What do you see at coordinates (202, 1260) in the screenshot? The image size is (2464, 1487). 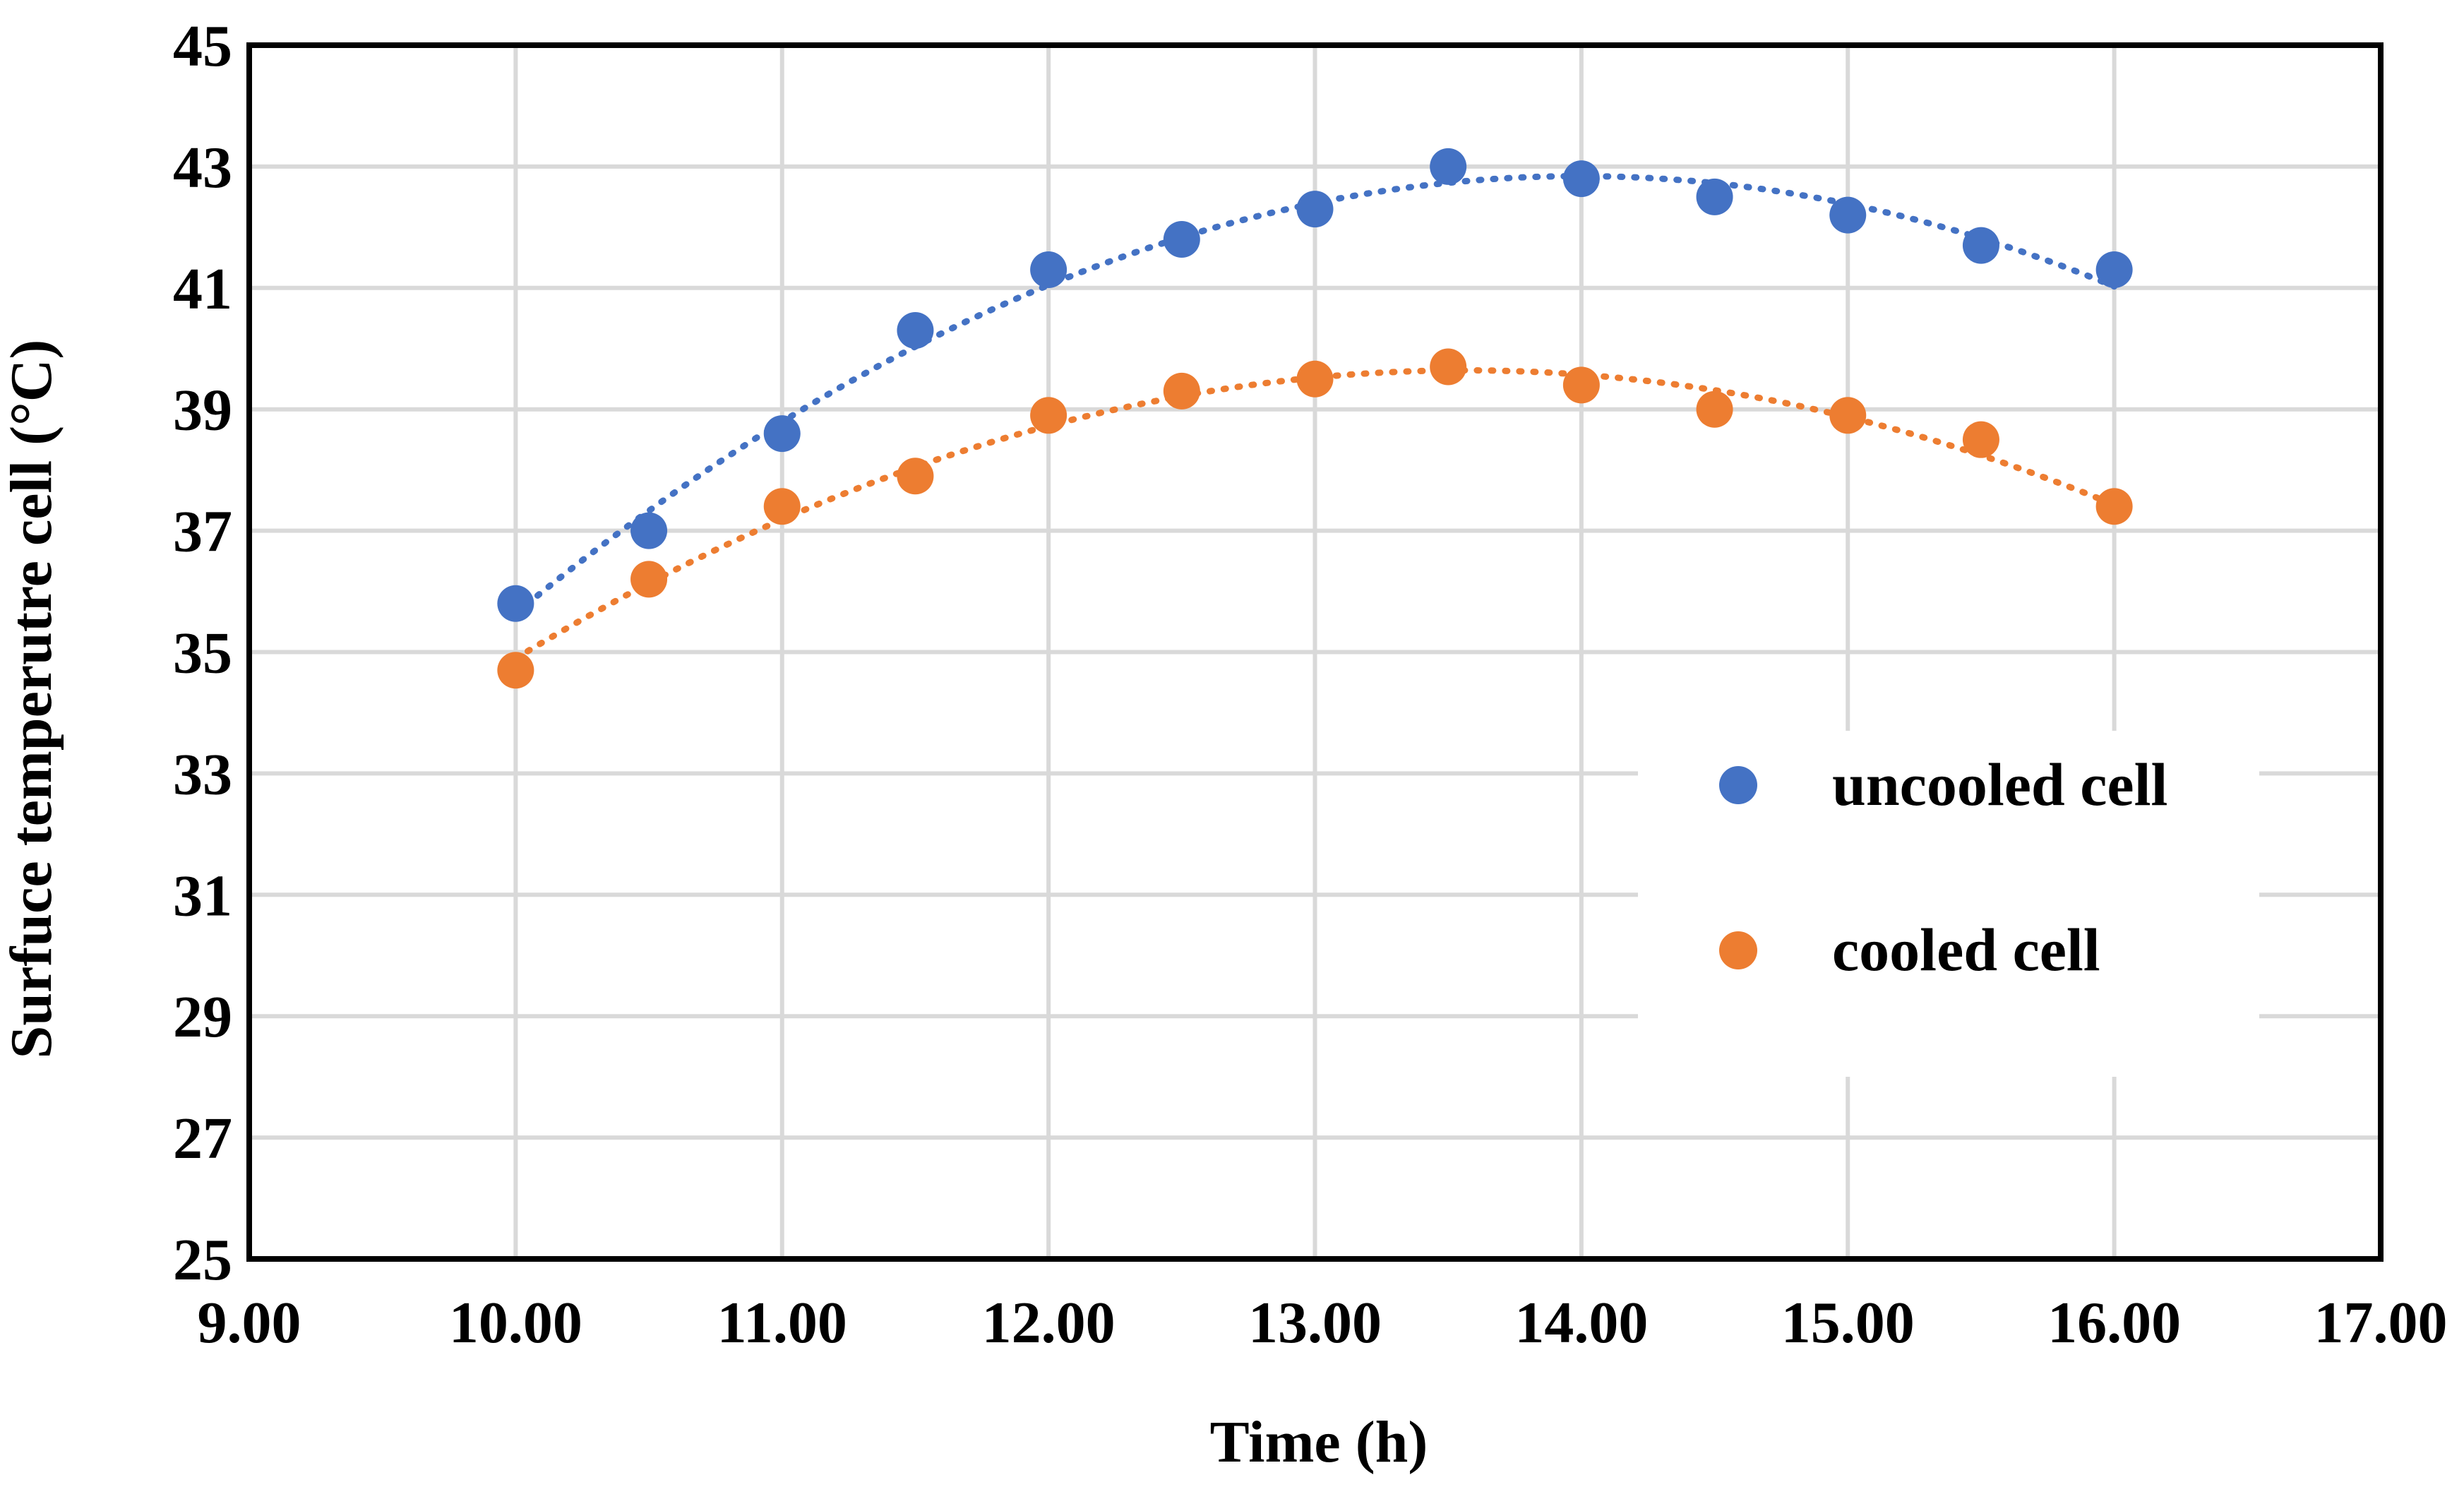 I see `y-tick-label: 25` at bounding box center [202, 1260].